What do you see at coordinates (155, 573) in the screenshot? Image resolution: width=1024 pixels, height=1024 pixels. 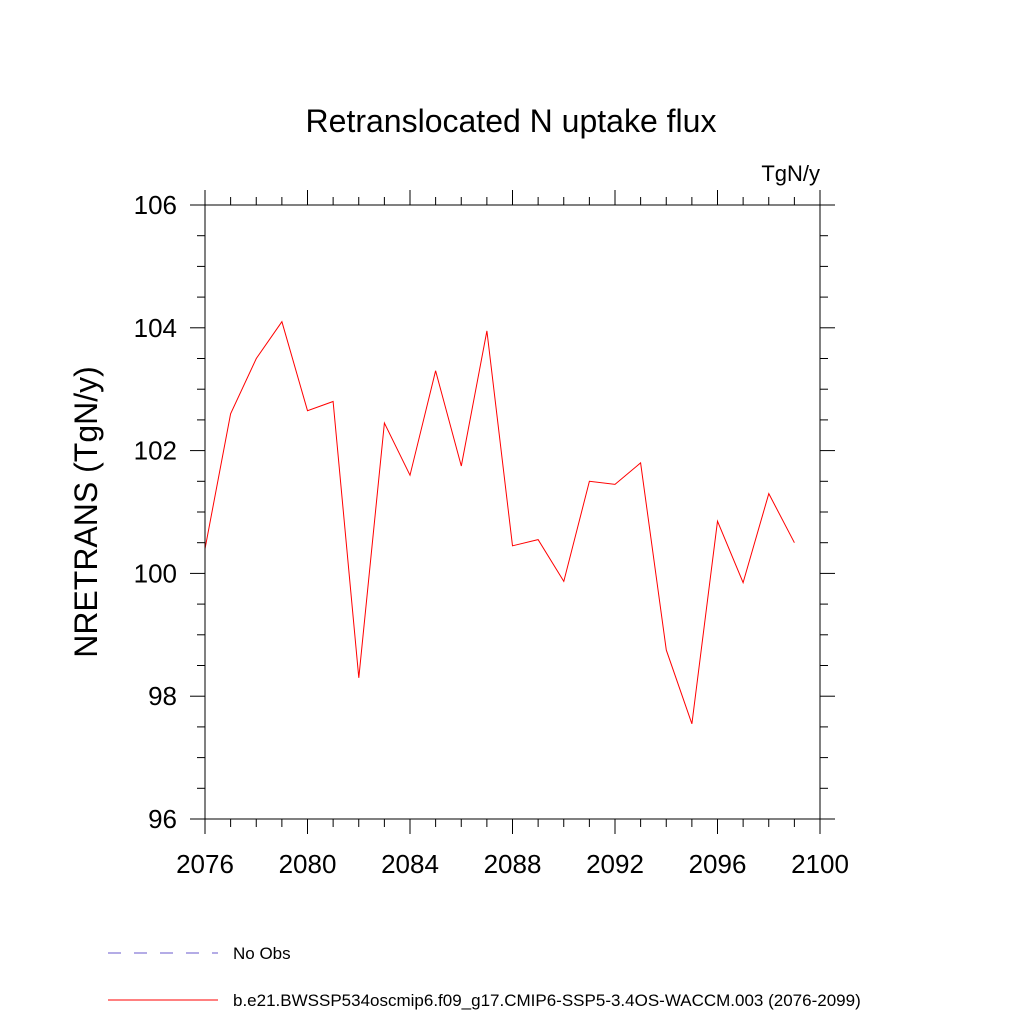 I see `y-tick-label: 100` at bounding box center [155, 573].